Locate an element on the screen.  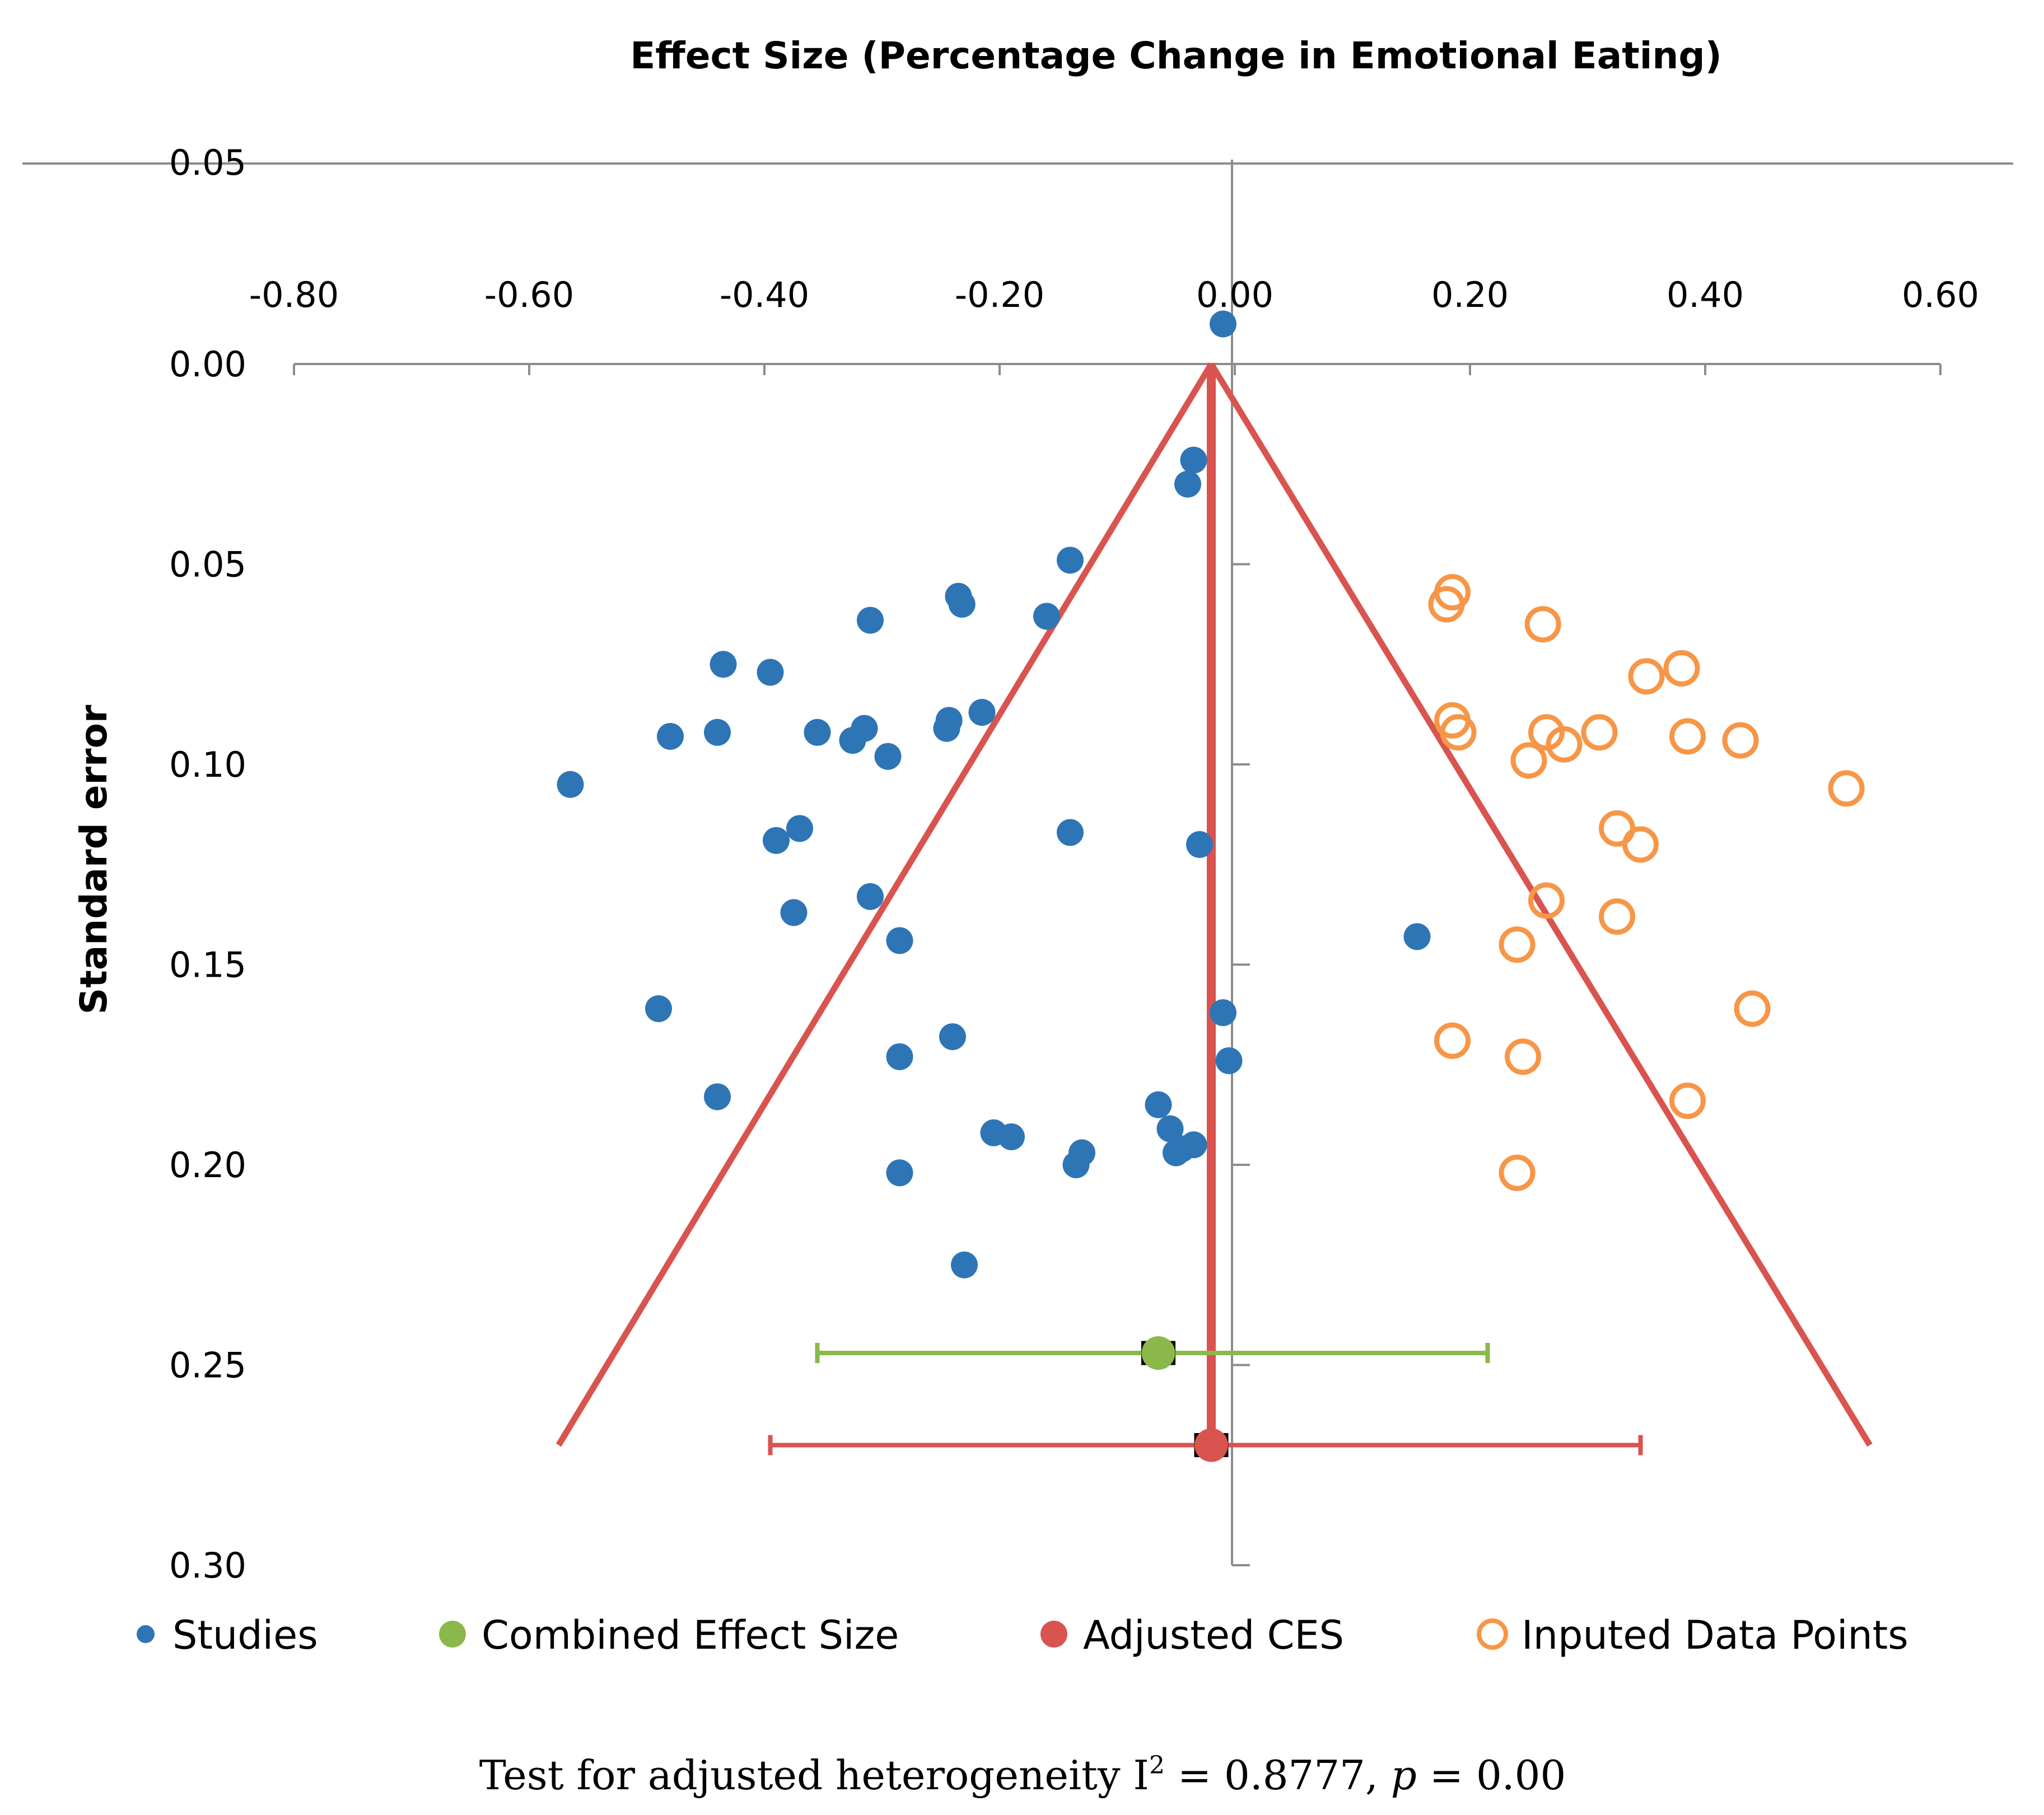
legend-label: Adjusted CES is located at coordinates (1214, 1635).